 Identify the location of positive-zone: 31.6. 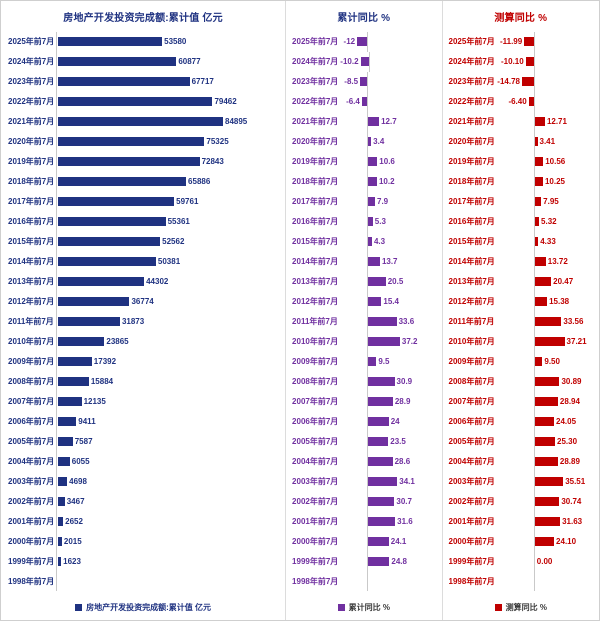
(404, 521).